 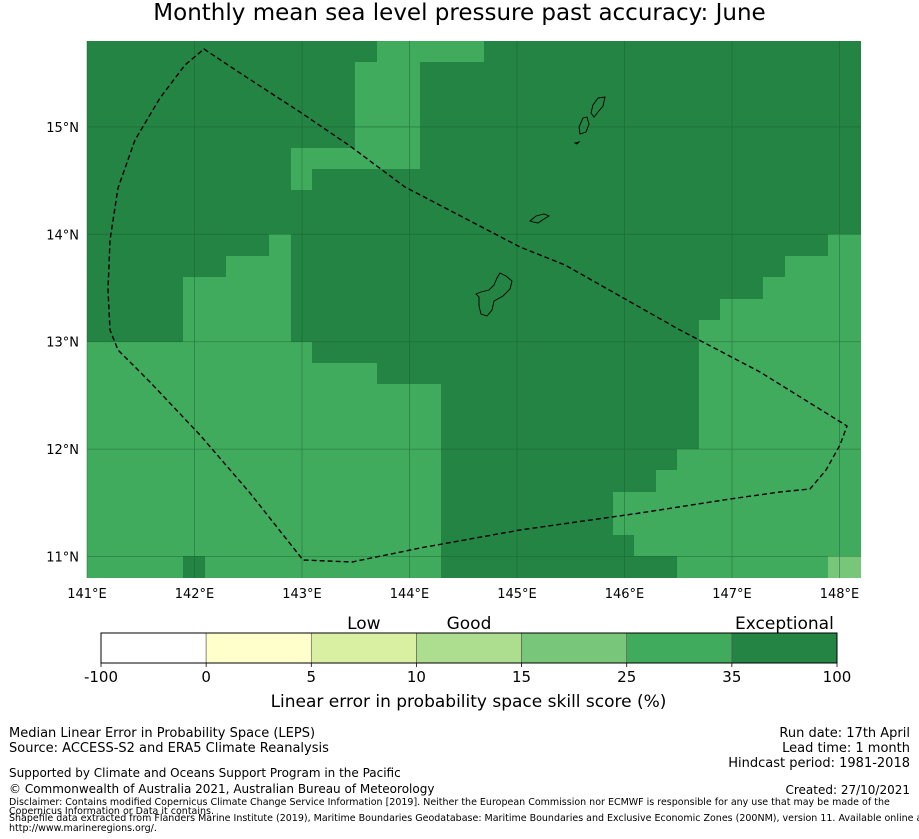 I want to click on colorbar-tick-label: 25, so click(x=626, y=677).